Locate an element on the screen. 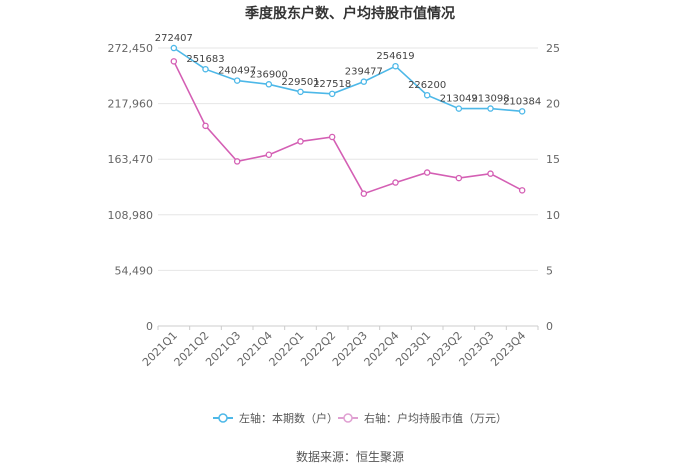  data-label: 226200 is located at coordinates (427, 85).